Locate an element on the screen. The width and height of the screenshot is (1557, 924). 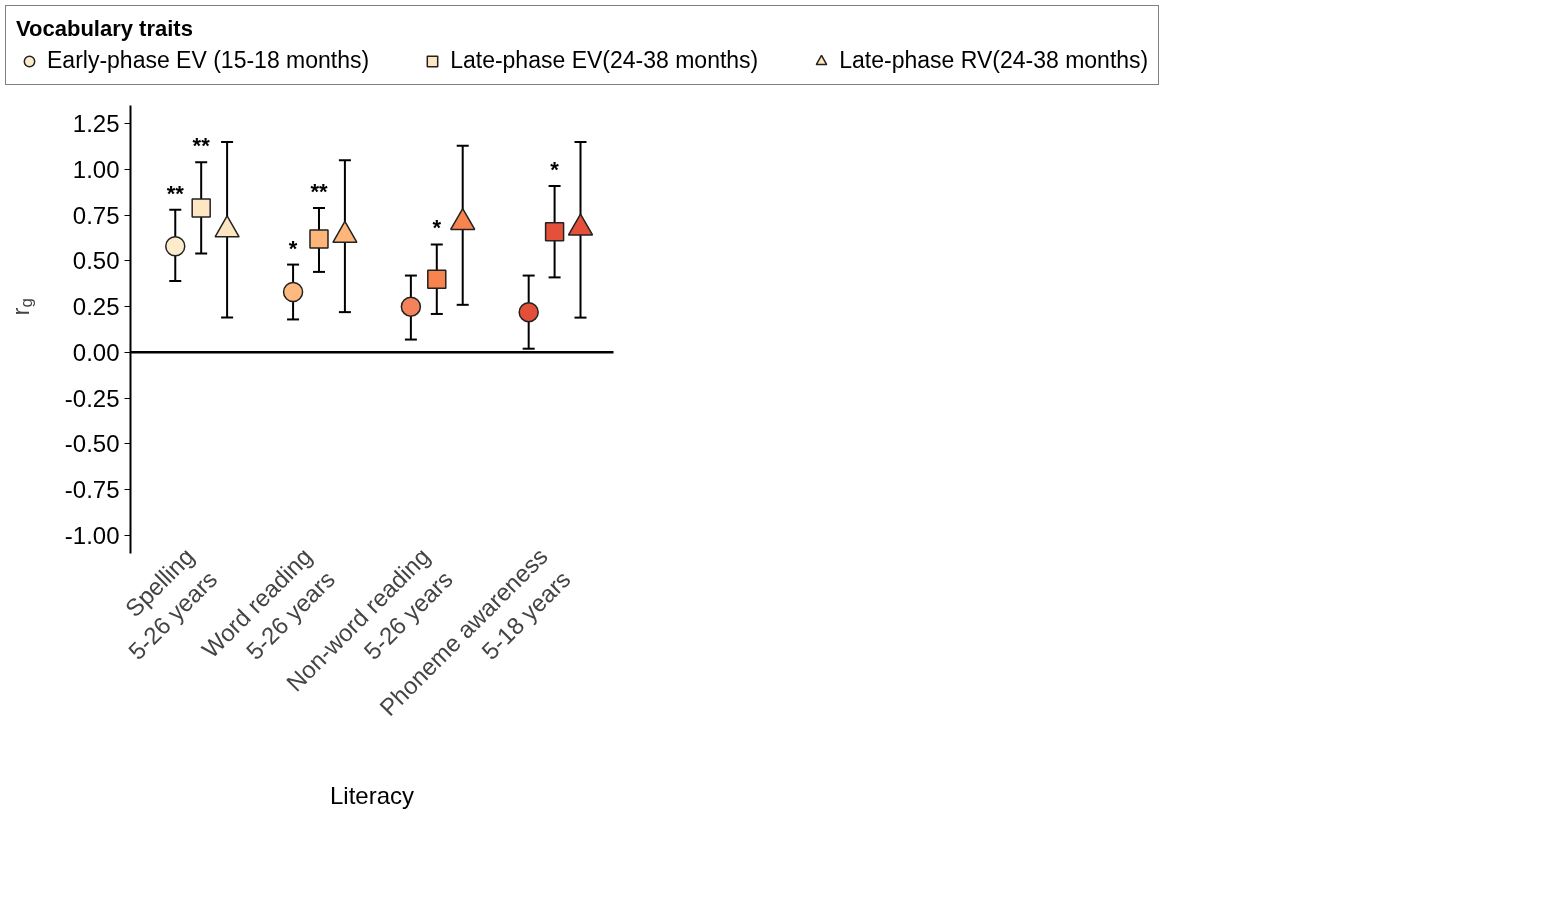
y-tick-label: 0.00 is located at coordinates (96, 352).